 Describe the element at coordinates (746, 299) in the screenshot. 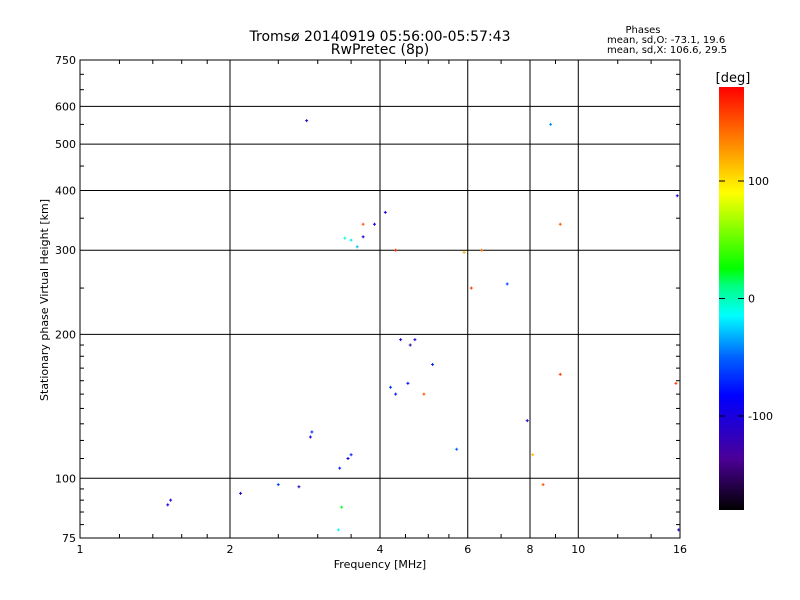

I see `colorbar-ticks: 100 0 -100` at that location.